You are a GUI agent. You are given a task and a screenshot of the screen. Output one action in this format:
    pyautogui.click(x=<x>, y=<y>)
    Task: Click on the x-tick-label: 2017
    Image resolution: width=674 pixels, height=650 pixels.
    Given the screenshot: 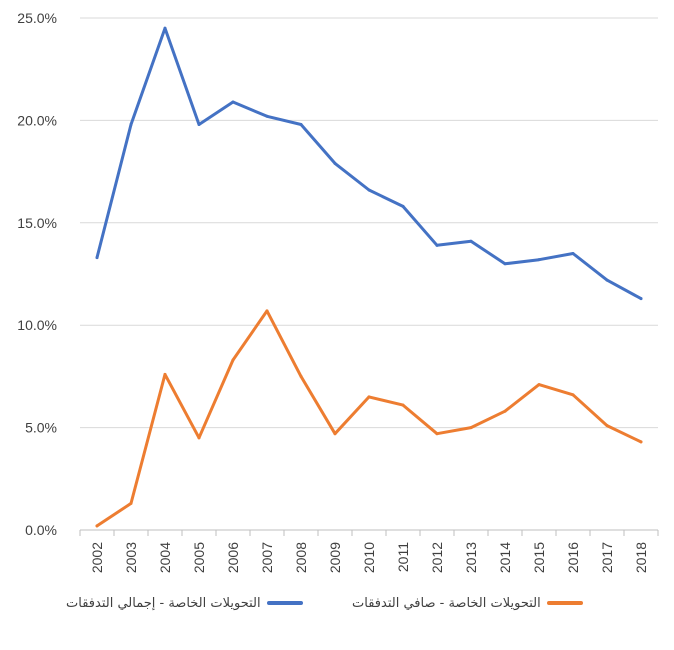 What is the action you would take?
    pyautogui.click(x=607, y=557)
    